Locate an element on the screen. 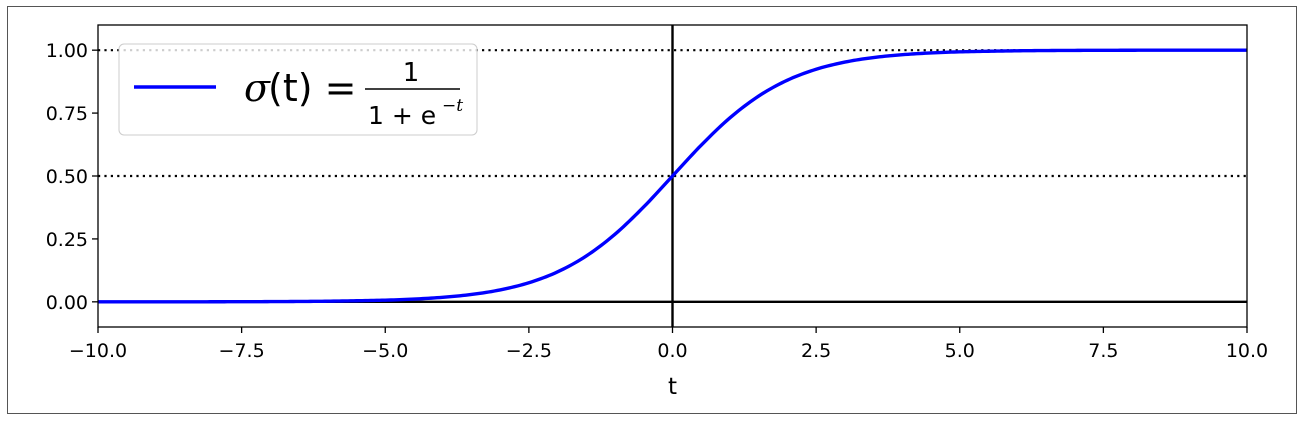 The height and width of the screenshot is (422, 1306). x-axis-ticks: −10.0 −7.5 −5.0 −2.5 0.0 2.5 5.0 7.5 10.0 is located at coordinates (668, 344).